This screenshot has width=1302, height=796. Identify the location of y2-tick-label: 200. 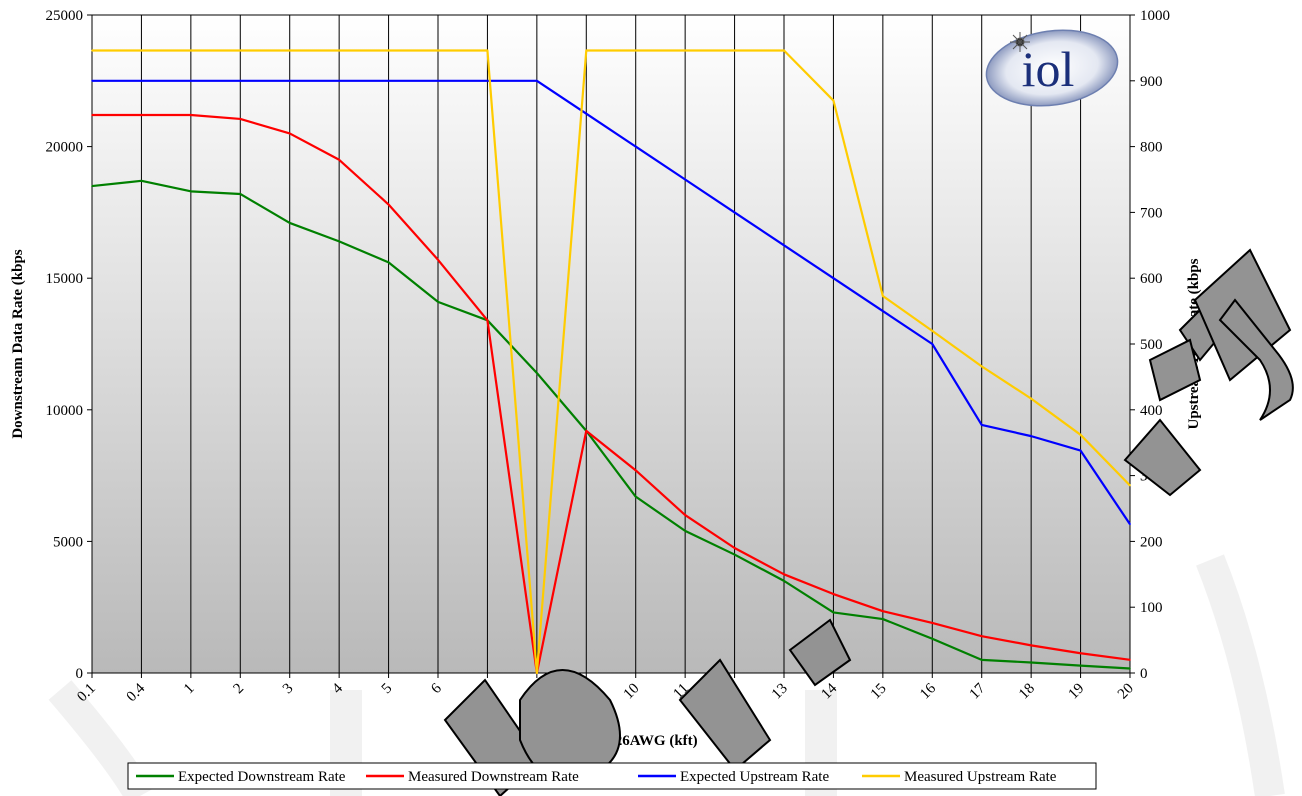
(1151, 542).